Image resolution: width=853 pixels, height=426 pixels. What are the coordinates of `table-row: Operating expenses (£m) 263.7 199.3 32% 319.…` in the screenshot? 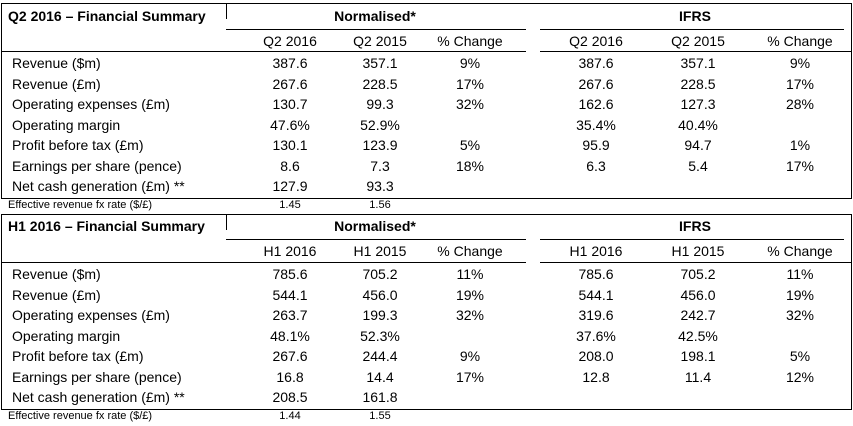 It's located at (426, 315).